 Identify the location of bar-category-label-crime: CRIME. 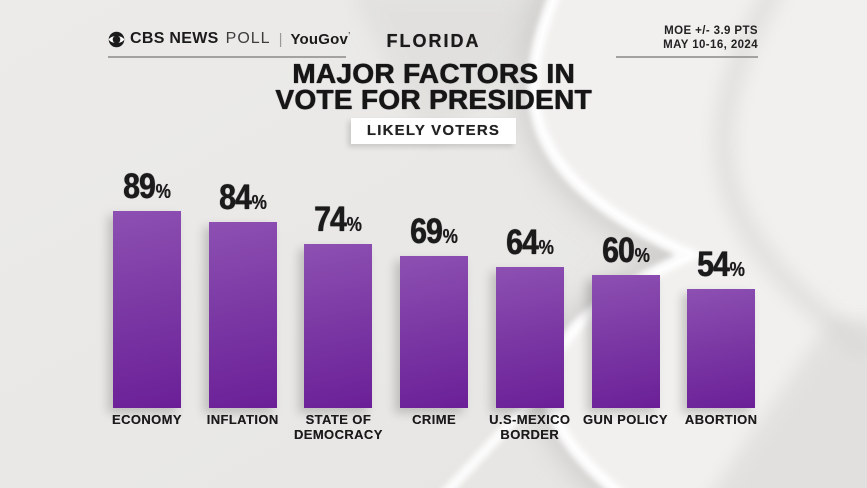
(434, 420).